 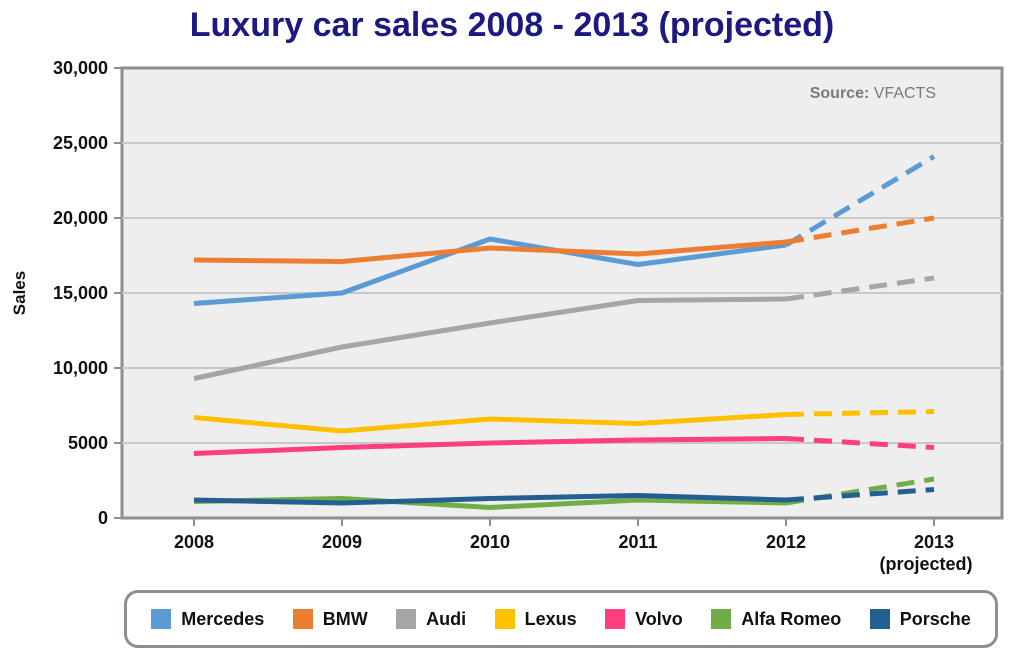 What do you see at coordinates (223, 618) in the screenshot?
I see `legend-label: Mercedes` at bounding box center [223, 618].